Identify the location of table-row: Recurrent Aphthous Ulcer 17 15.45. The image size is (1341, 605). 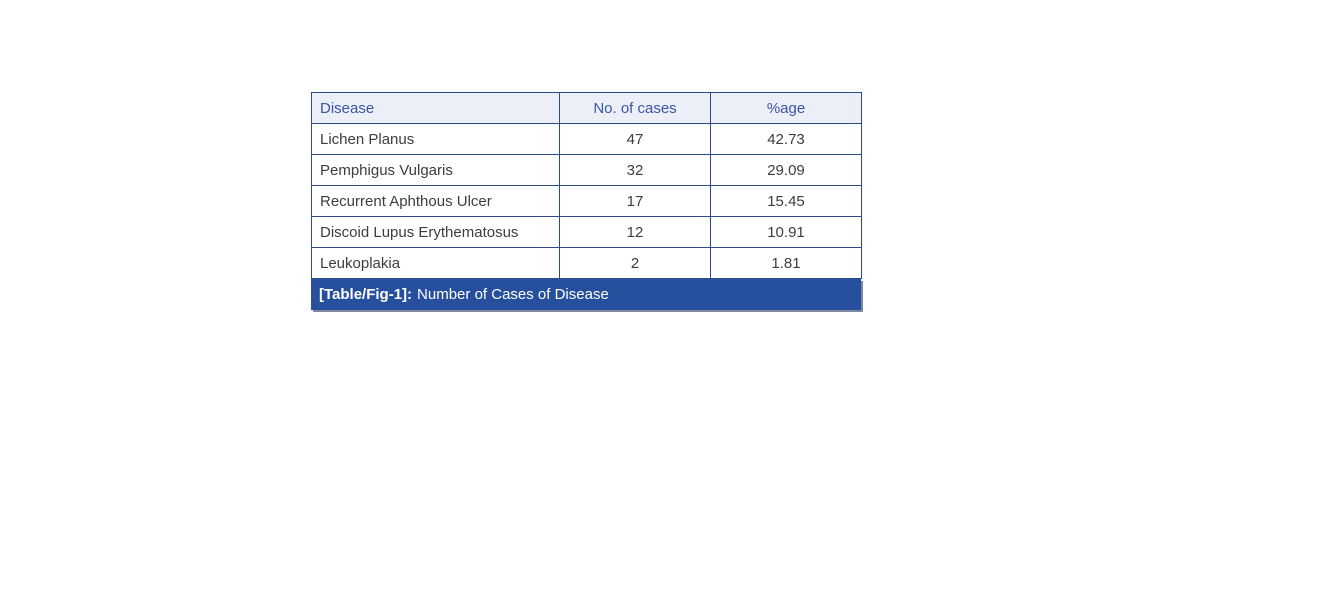
(586, 201).